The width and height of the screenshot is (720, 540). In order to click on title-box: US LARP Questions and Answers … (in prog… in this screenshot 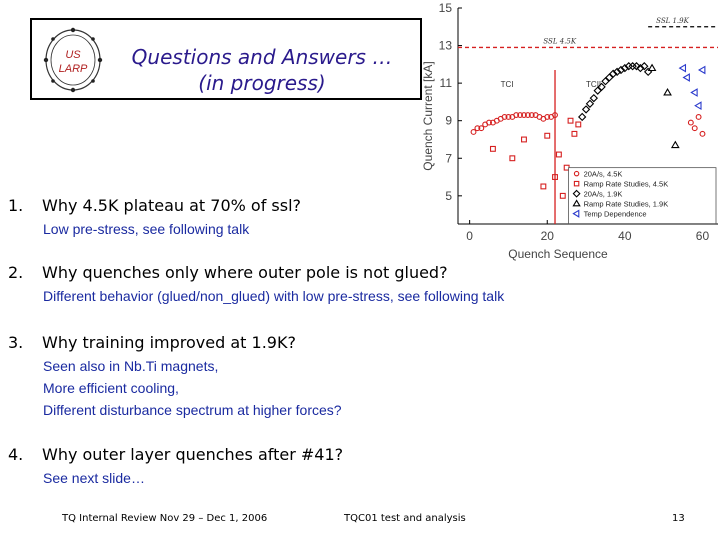, I will do `click(226, 59)`.